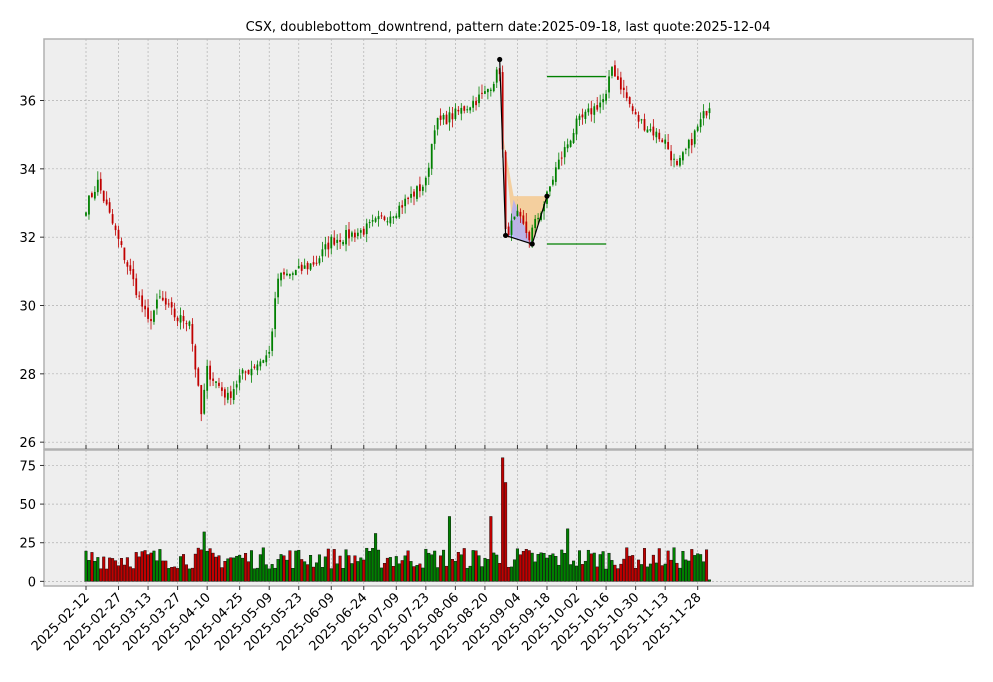  I want to click on volume-tick-label: 50, so click(27, 505).